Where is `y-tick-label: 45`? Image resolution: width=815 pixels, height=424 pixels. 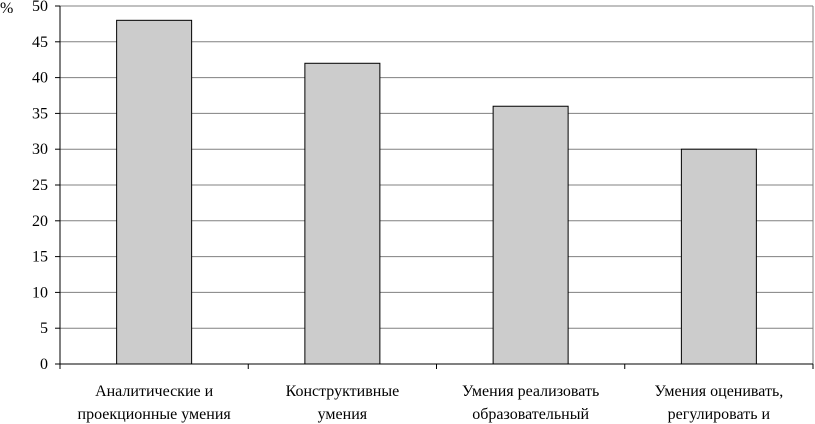 y-tick-label: 45 is located at coordinates (40, 42).